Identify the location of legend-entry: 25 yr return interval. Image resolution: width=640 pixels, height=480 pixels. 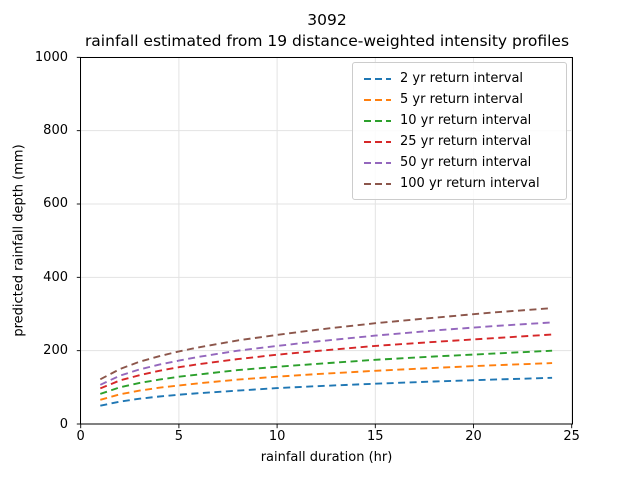
(459, 141).